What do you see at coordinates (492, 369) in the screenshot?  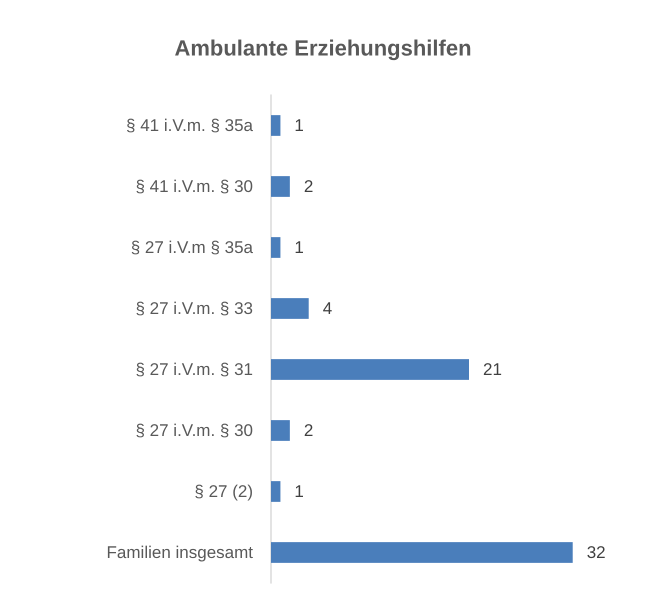 I see `data-label: 21` at bounding box center [492, 369].